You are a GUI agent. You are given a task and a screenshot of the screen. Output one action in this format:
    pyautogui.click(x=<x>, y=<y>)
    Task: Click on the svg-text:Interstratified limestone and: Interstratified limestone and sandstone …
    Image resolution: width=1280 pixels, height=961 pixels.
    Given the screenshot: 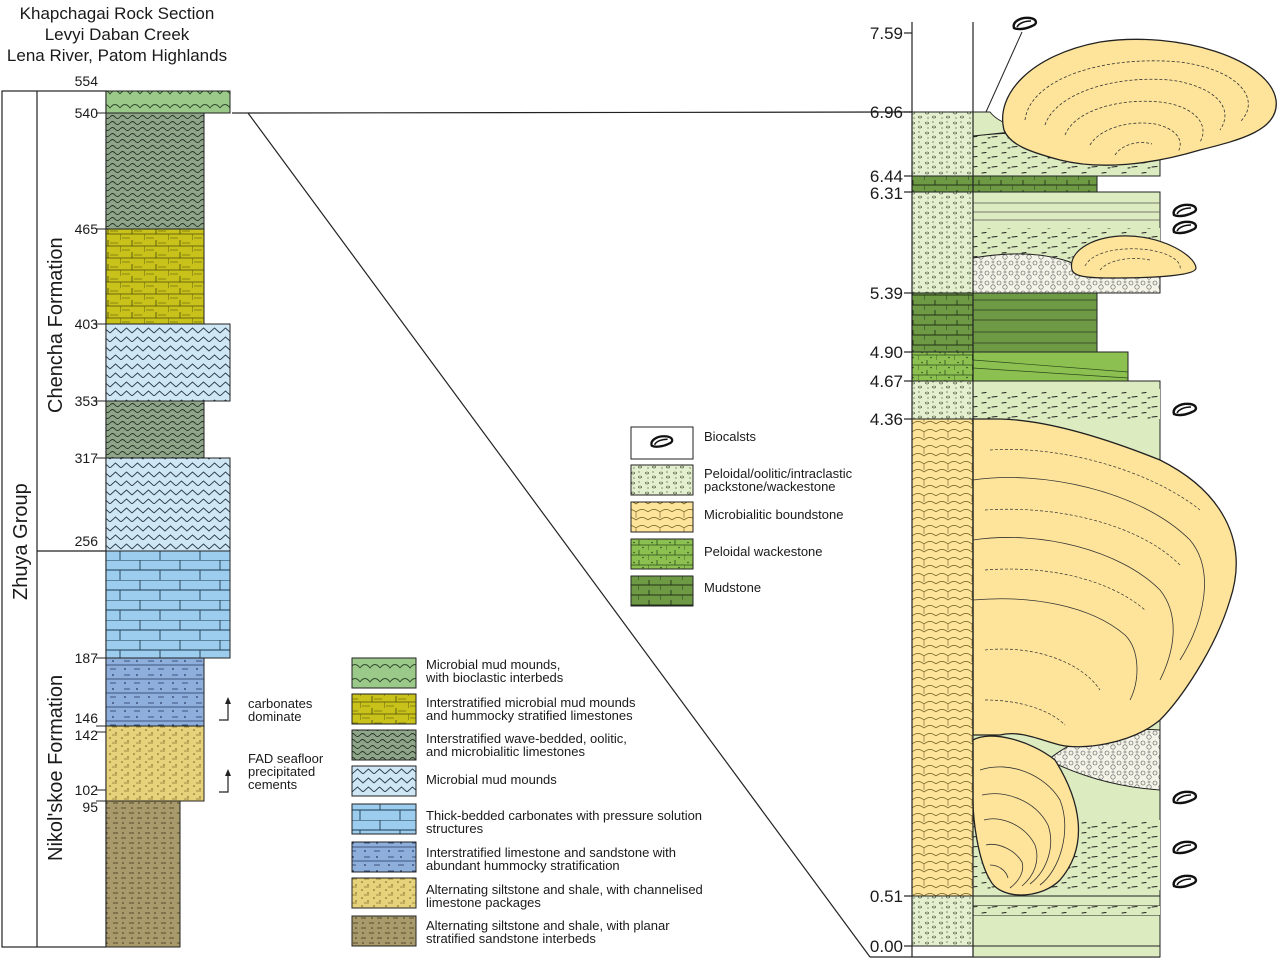 What is the action you would take?
    pyautogui.click(x=551, y=852)
    